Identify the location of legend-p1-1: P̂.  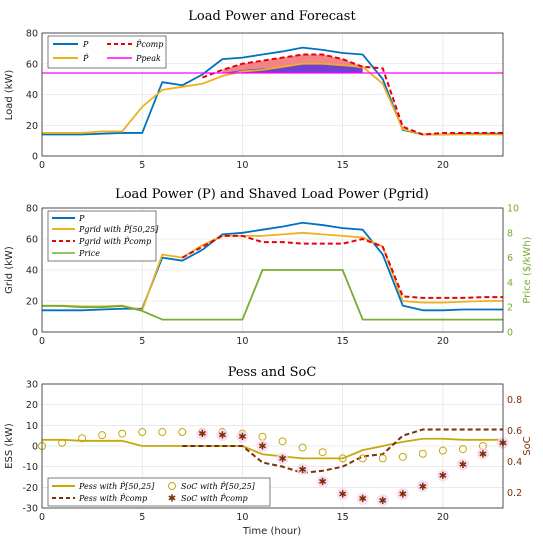
(85, 58).